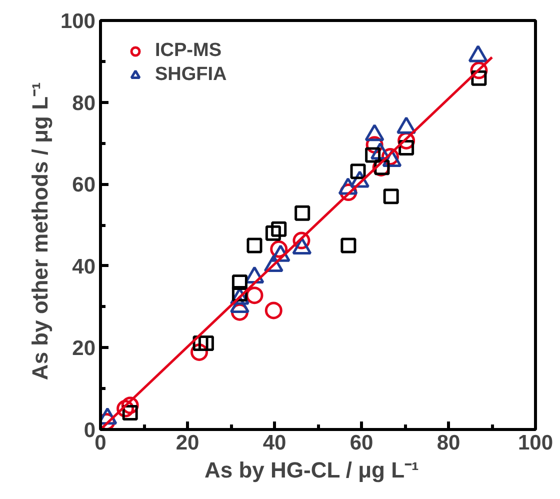 This screenshot has width=560, height=499. I want to click on x-tick-label: 60, so click(362, 443).